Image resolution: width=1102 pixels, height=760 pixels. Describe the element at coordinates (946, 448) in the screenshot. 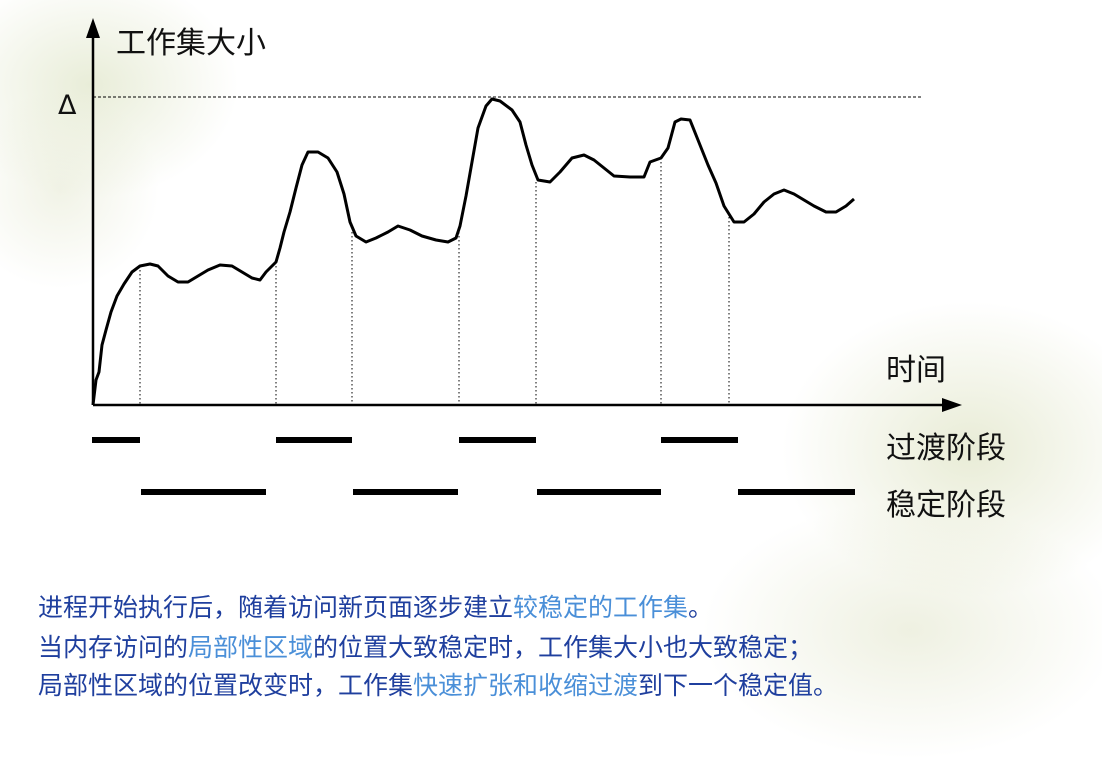

I see `legend-transition-label: 过渡阶段` at that location.